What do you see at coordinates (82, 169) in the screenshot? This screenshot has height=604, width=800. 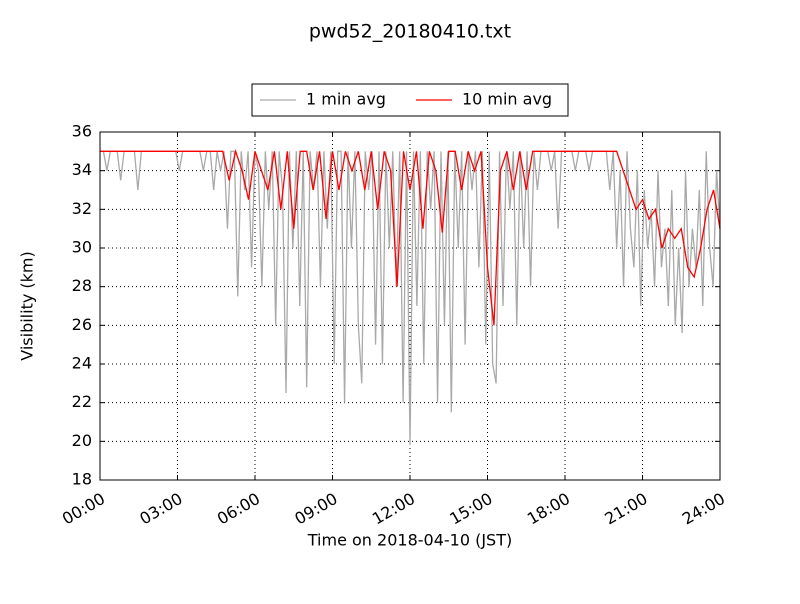 I see `y-tick-label: 34` at bounding box center [82, 169].